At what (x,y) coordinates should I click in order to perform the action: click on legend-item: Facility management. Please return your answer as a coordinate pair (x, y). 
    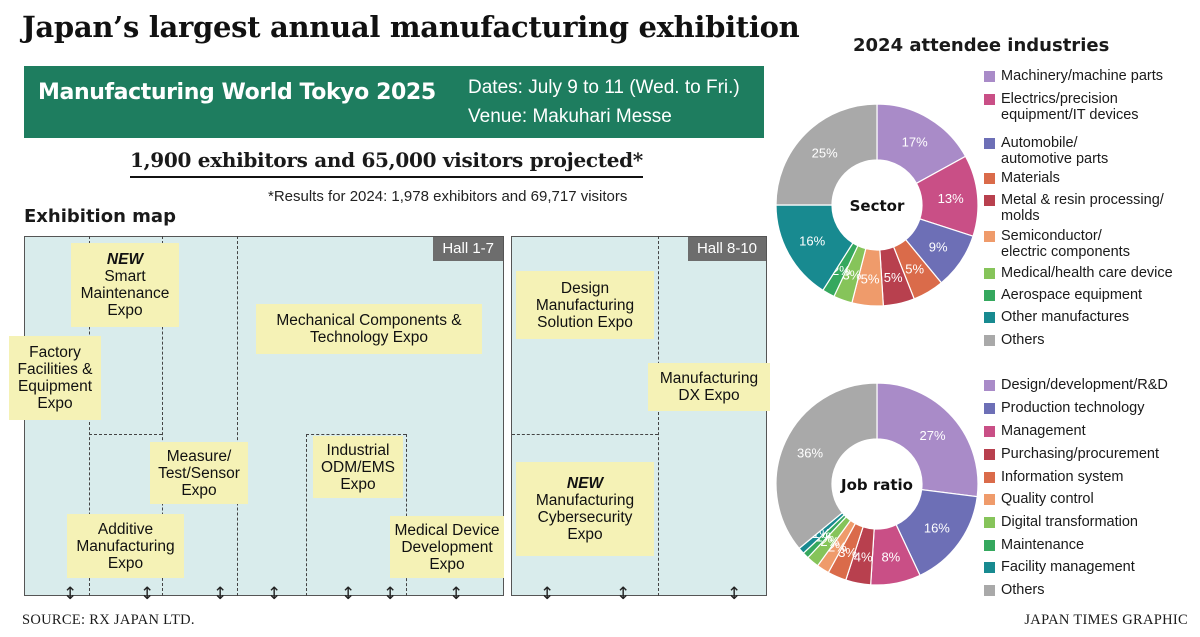
    Looking at the image, I should click on (1090, 567).